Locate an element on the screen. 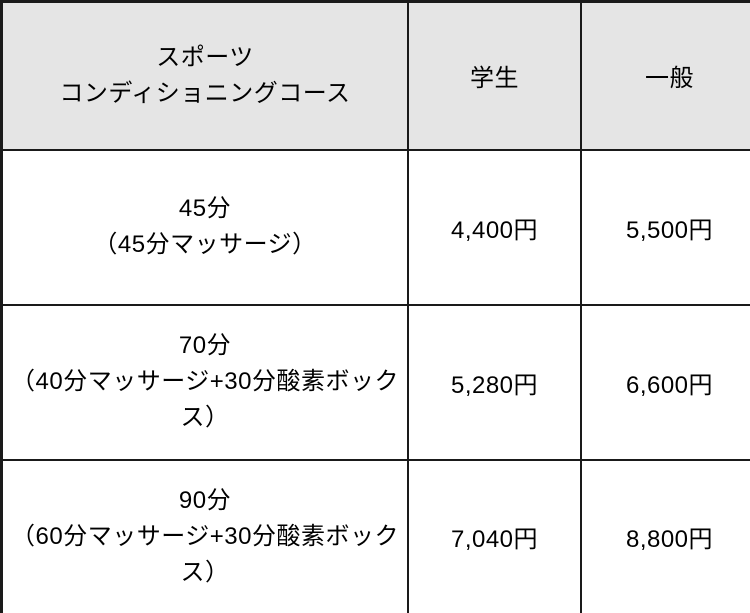 The height and width of the screenshot is (613, 750). header-cell-course: スポーツ コンディショニングコース is located at coordinates (204, 75).